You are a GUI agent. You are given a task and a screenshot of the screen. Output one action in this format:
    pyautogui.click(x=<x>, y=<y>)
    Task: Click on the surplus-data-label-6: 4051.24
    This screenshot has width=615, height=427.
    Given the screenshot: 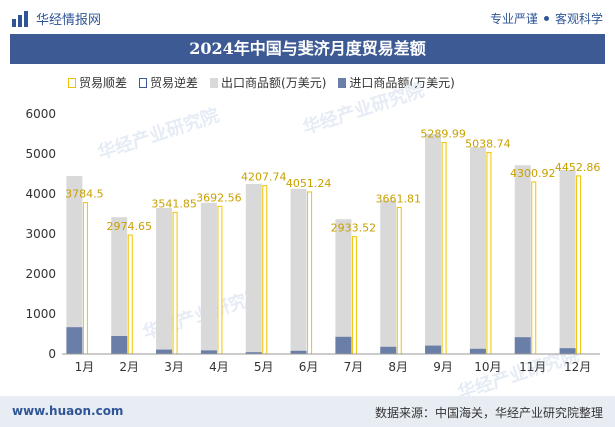 What is the action you would take?
    pyautogui.click(x=309, y=183)
    